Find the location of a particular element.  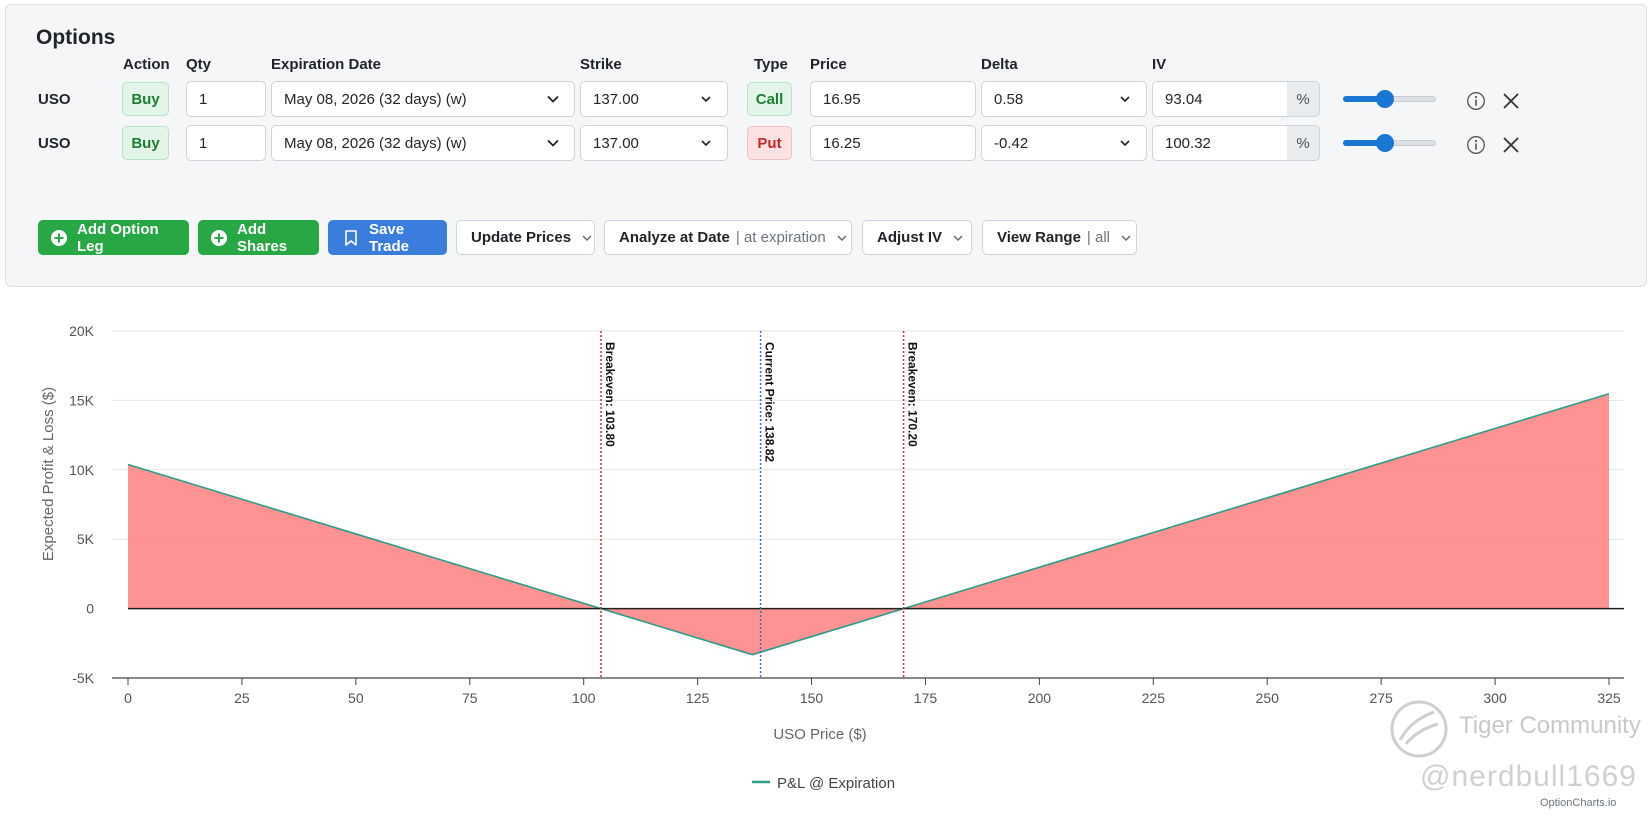

view-range-value: | all is located at coordinates (1098, 237).